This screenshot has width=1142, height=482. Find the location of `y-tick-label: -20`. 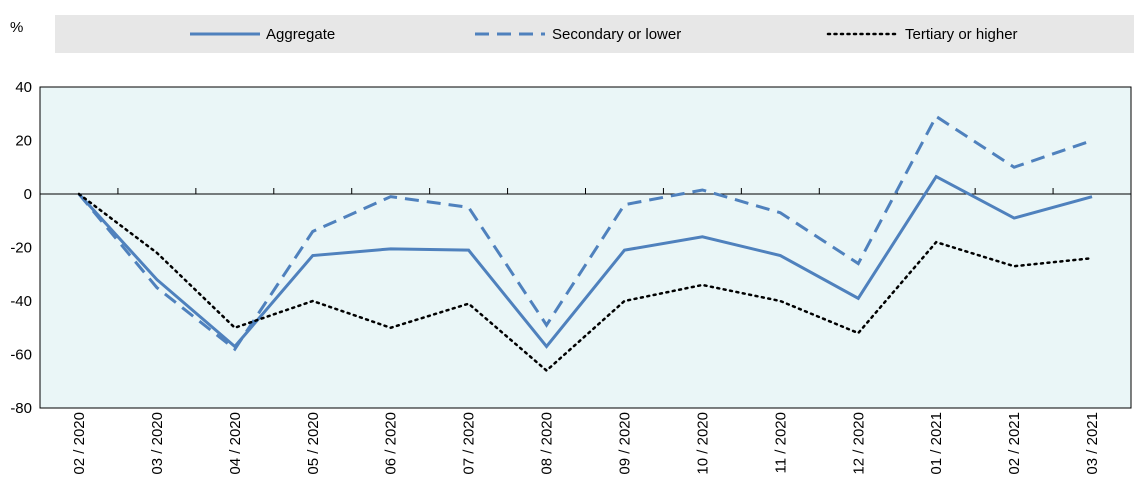

y-tick-label: -20 is located at coordinates (21, 248).